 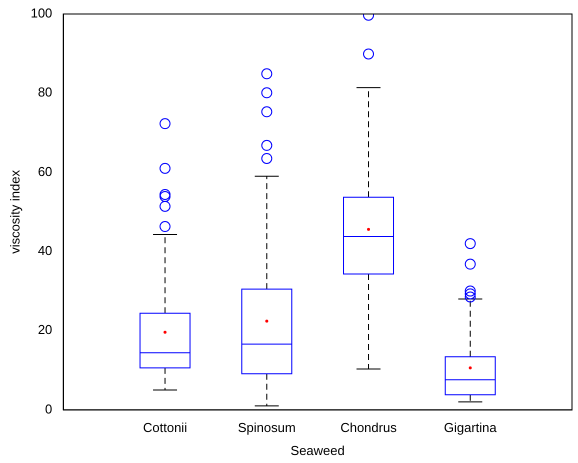 What do you see at coordinates (45, 250) in the screenshot?
I see `y-tick-label: 40` at bounding box center [45, 250].